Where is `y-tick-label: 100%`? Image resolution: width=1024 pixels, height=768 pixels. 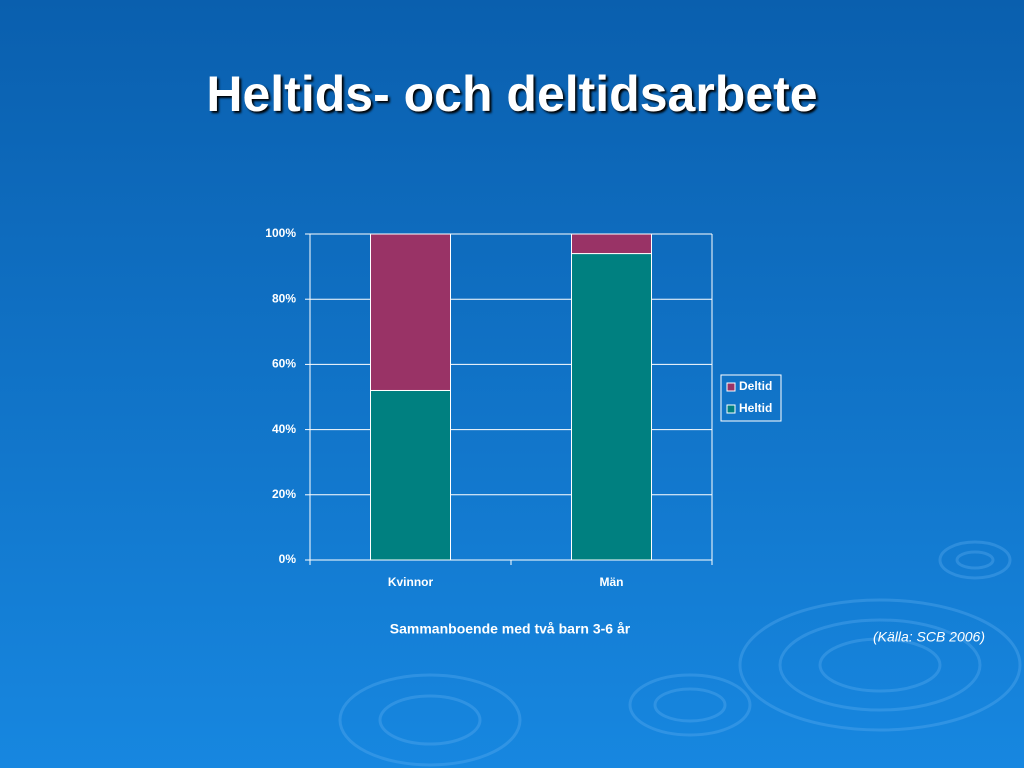
y-tick-label: 100% is located at coordinates (280, 233).